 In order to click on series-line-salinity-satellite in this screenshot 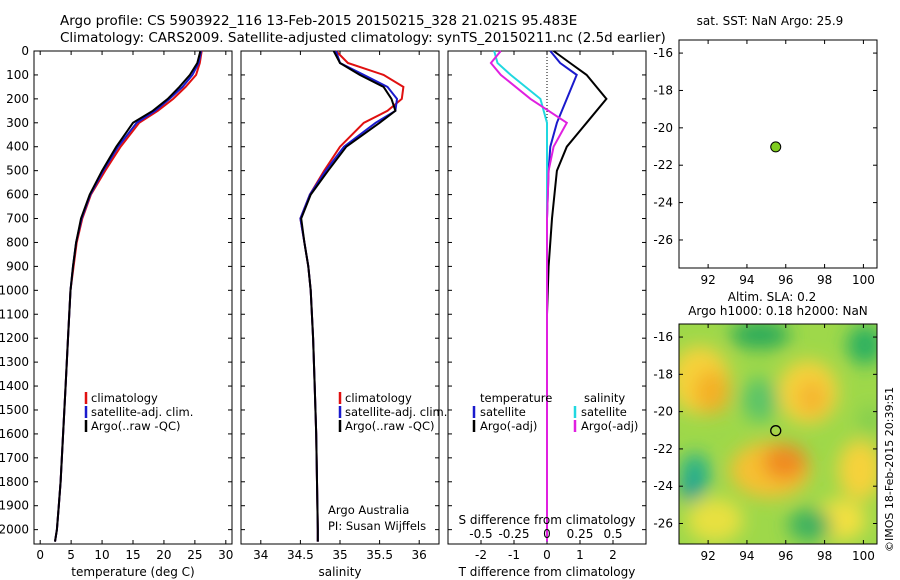, I will do `click(520, 296)`.